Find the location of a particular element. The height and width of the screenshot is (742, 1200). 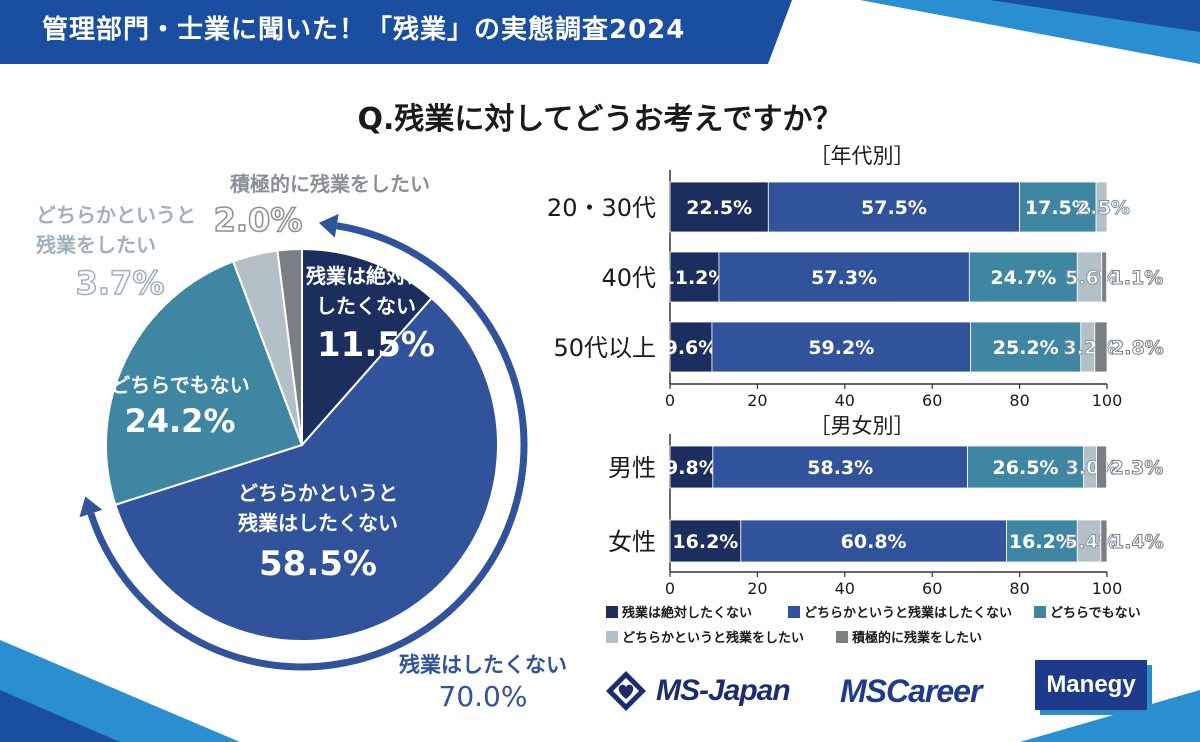

legend-label-2: どちらでもない is located at coordinates (1095, 613).